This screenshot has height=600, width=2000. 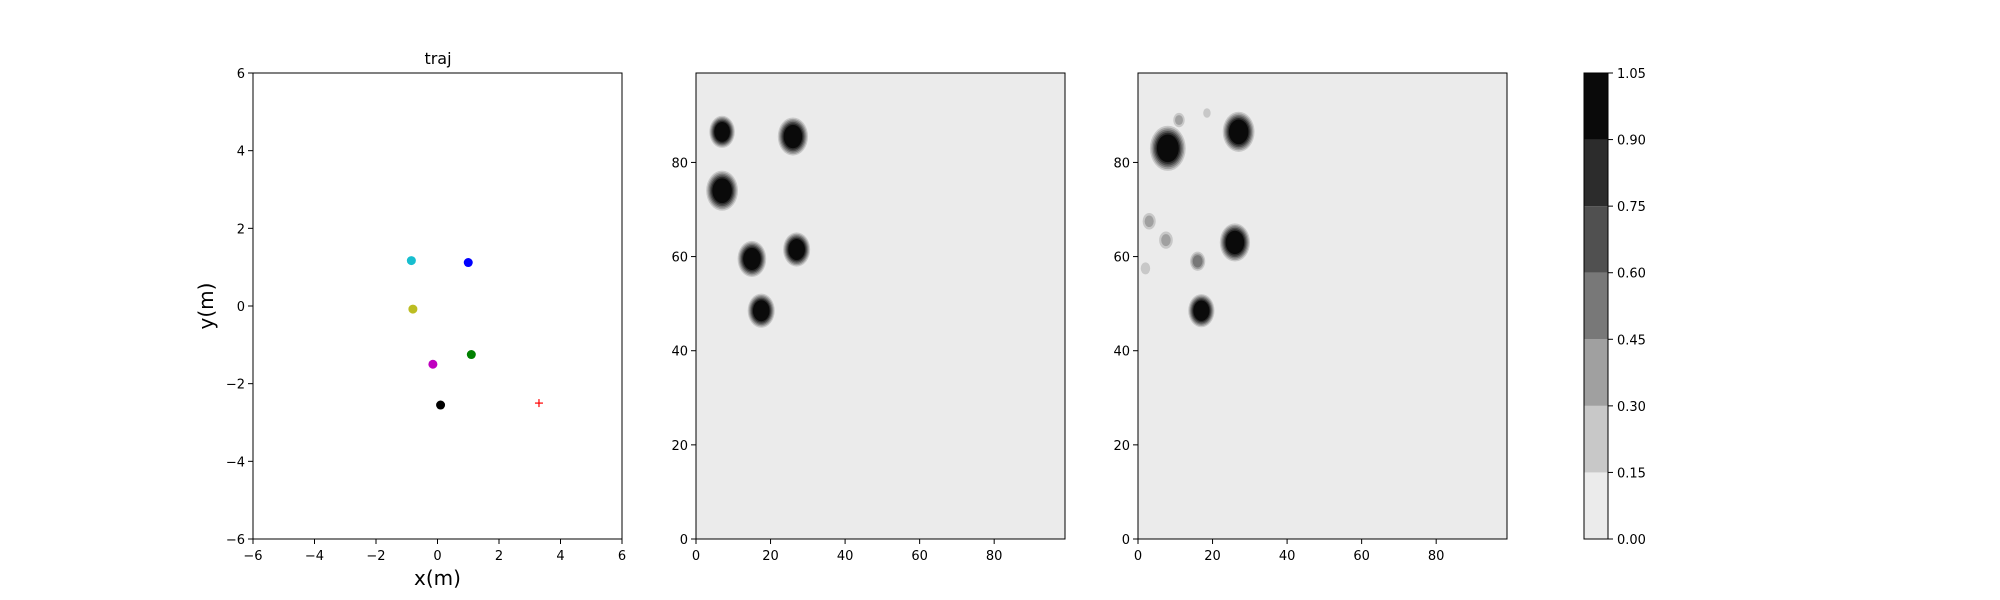 I want to click on map1-x-ticks: 0 20 40 60 80, so click(x=847, y=551).